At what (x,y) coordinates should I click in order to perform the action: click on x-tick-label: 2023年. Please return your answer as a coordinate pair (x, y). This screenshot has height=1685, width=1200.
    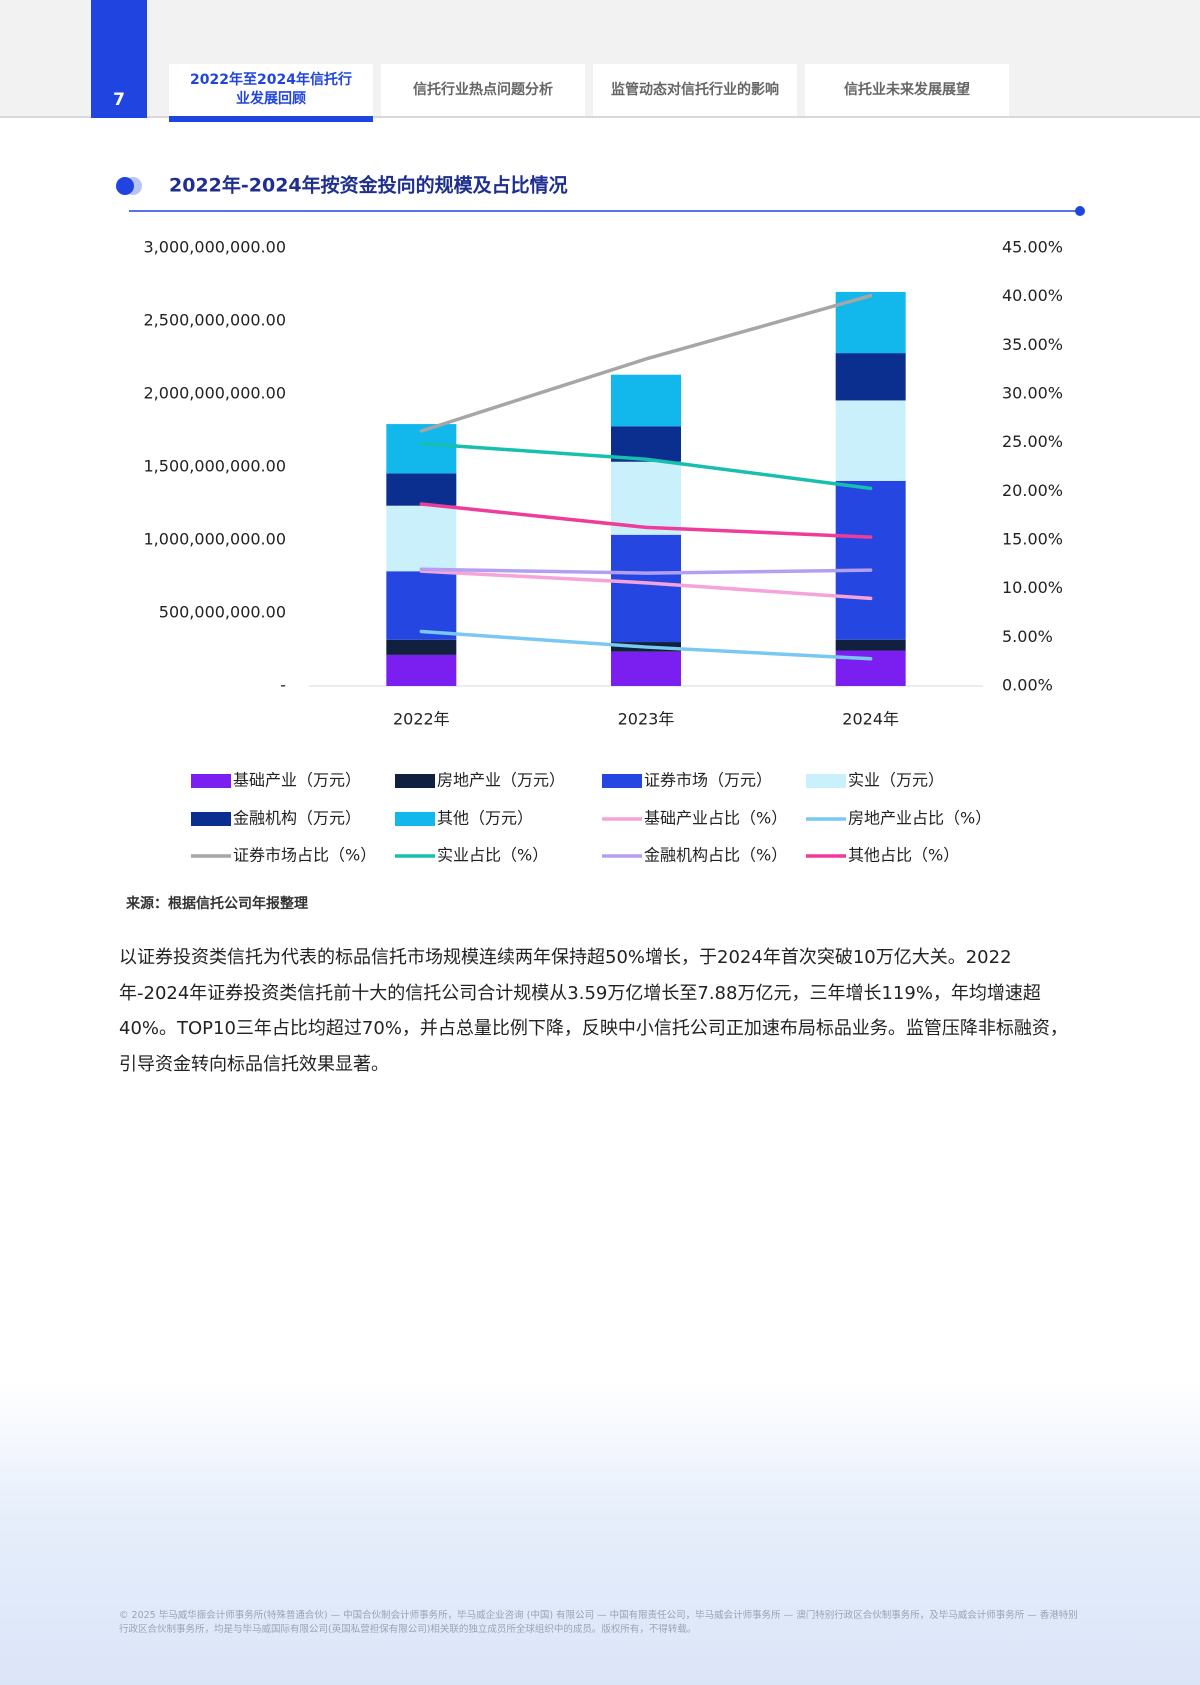
    Looking at the image, I should click on (646, 719).